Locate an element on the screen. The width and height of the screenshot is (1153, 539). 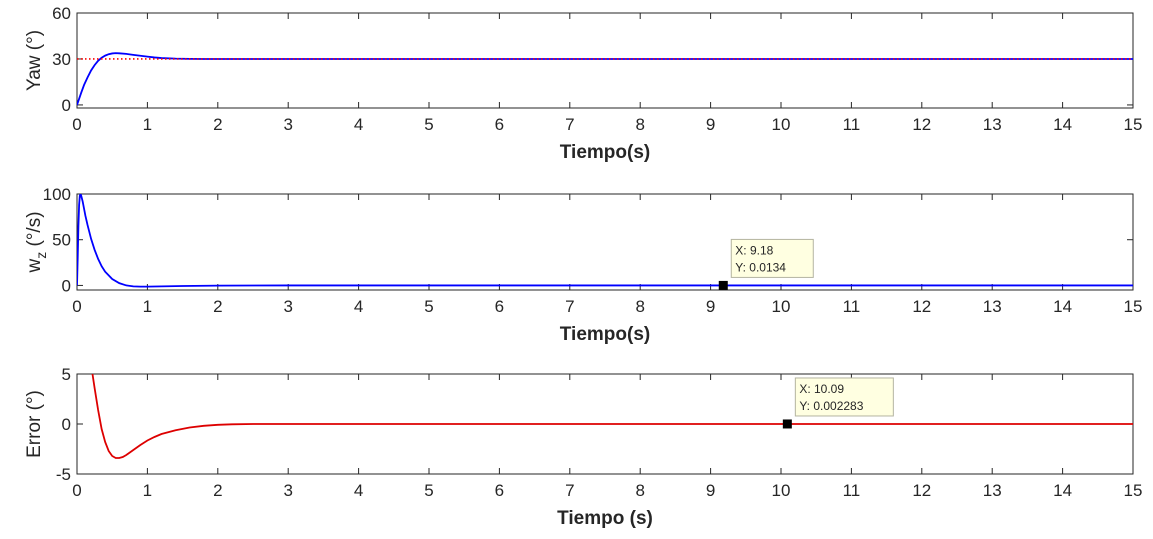
x-axis-label: Tiempo (s) is located at coordinates (605, 518).